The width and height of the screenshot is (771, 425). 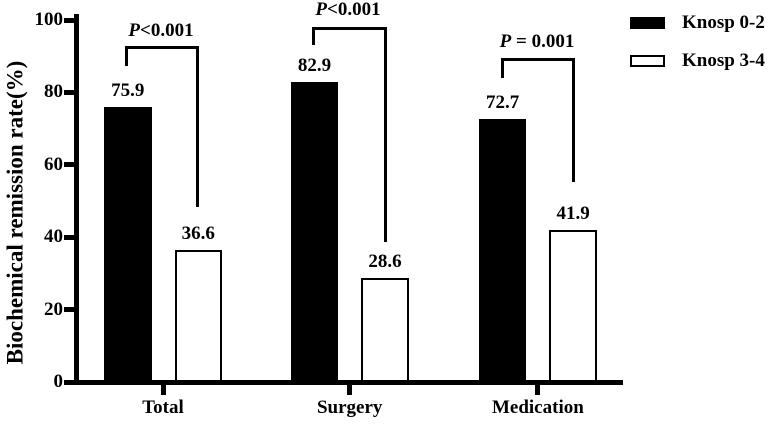 What do you see at coordinates (128, 244) in the screenshot?
I see `bar-knosp-0-2-total` at bounding box center [128, 244].